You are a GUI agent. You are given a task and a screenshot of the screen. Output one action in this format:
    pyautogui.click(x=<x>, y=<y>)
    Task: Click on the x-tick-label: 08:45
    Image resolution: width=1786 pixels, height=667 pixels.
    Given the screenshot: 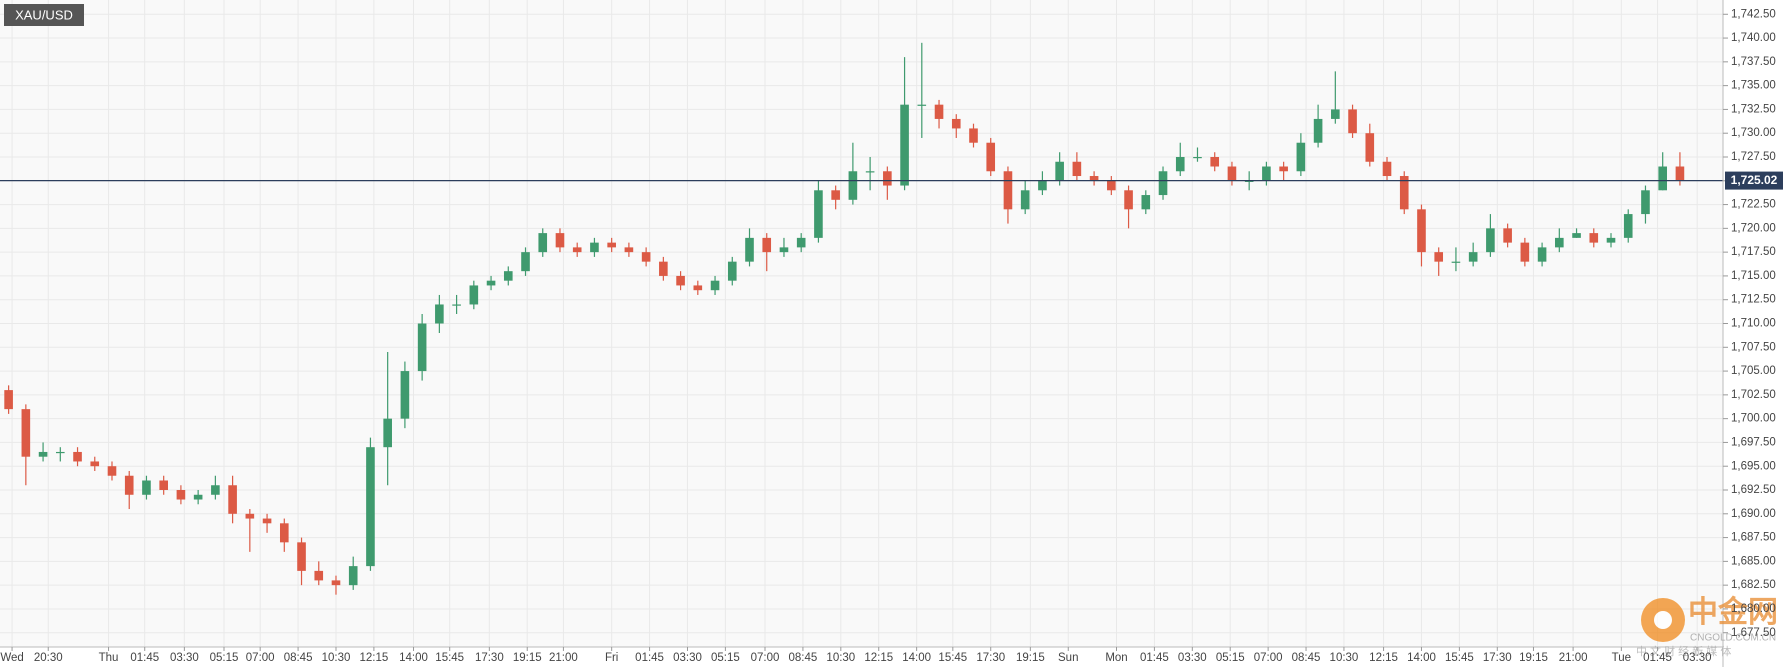 What is the action you would take?
    pyautogui.click(x=1306, y=658)
    